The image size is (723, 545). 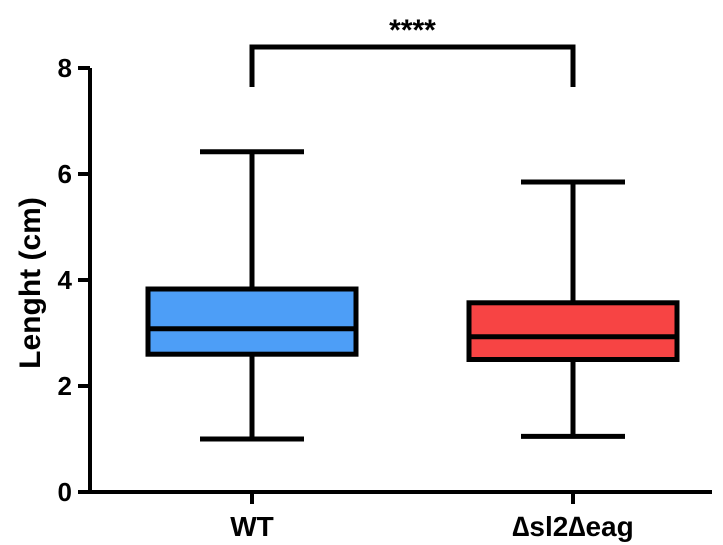 I want to click on y-tick-label-2: 2, so click(x=65, y=386).